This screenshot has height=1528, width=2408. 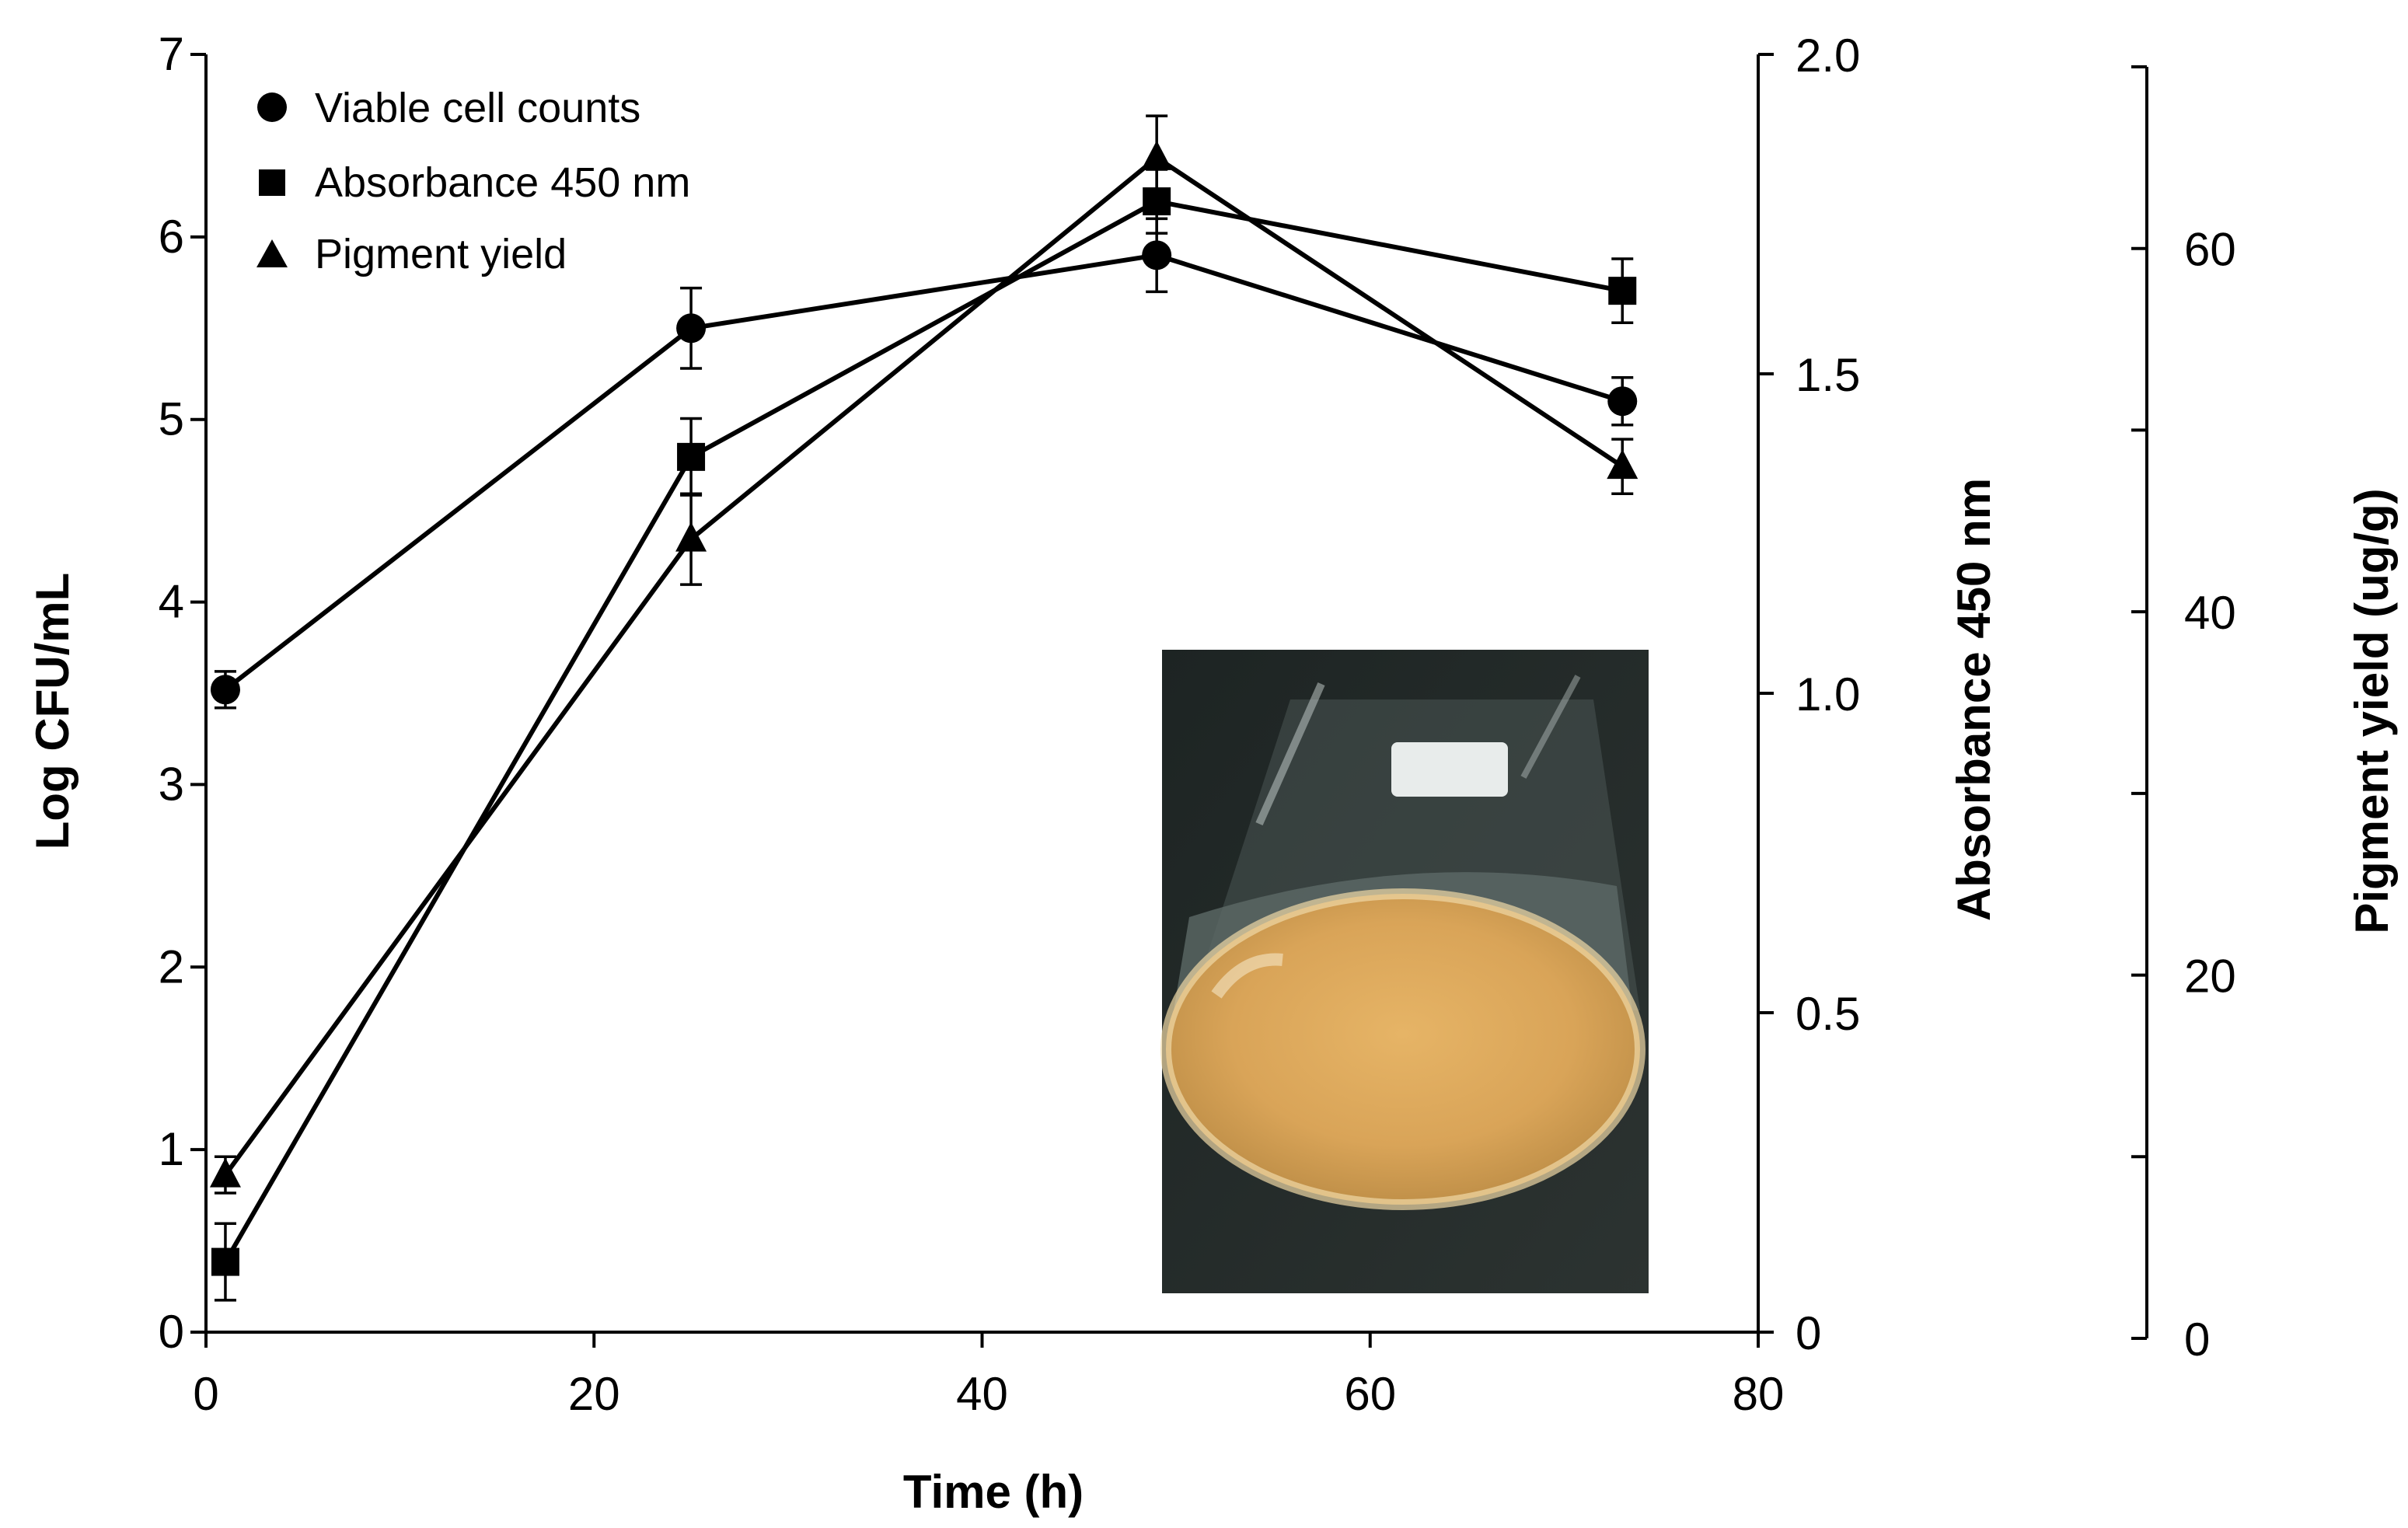 I want to click on legend-label-viable: Viable cell counts, so click(x=477, y=108).